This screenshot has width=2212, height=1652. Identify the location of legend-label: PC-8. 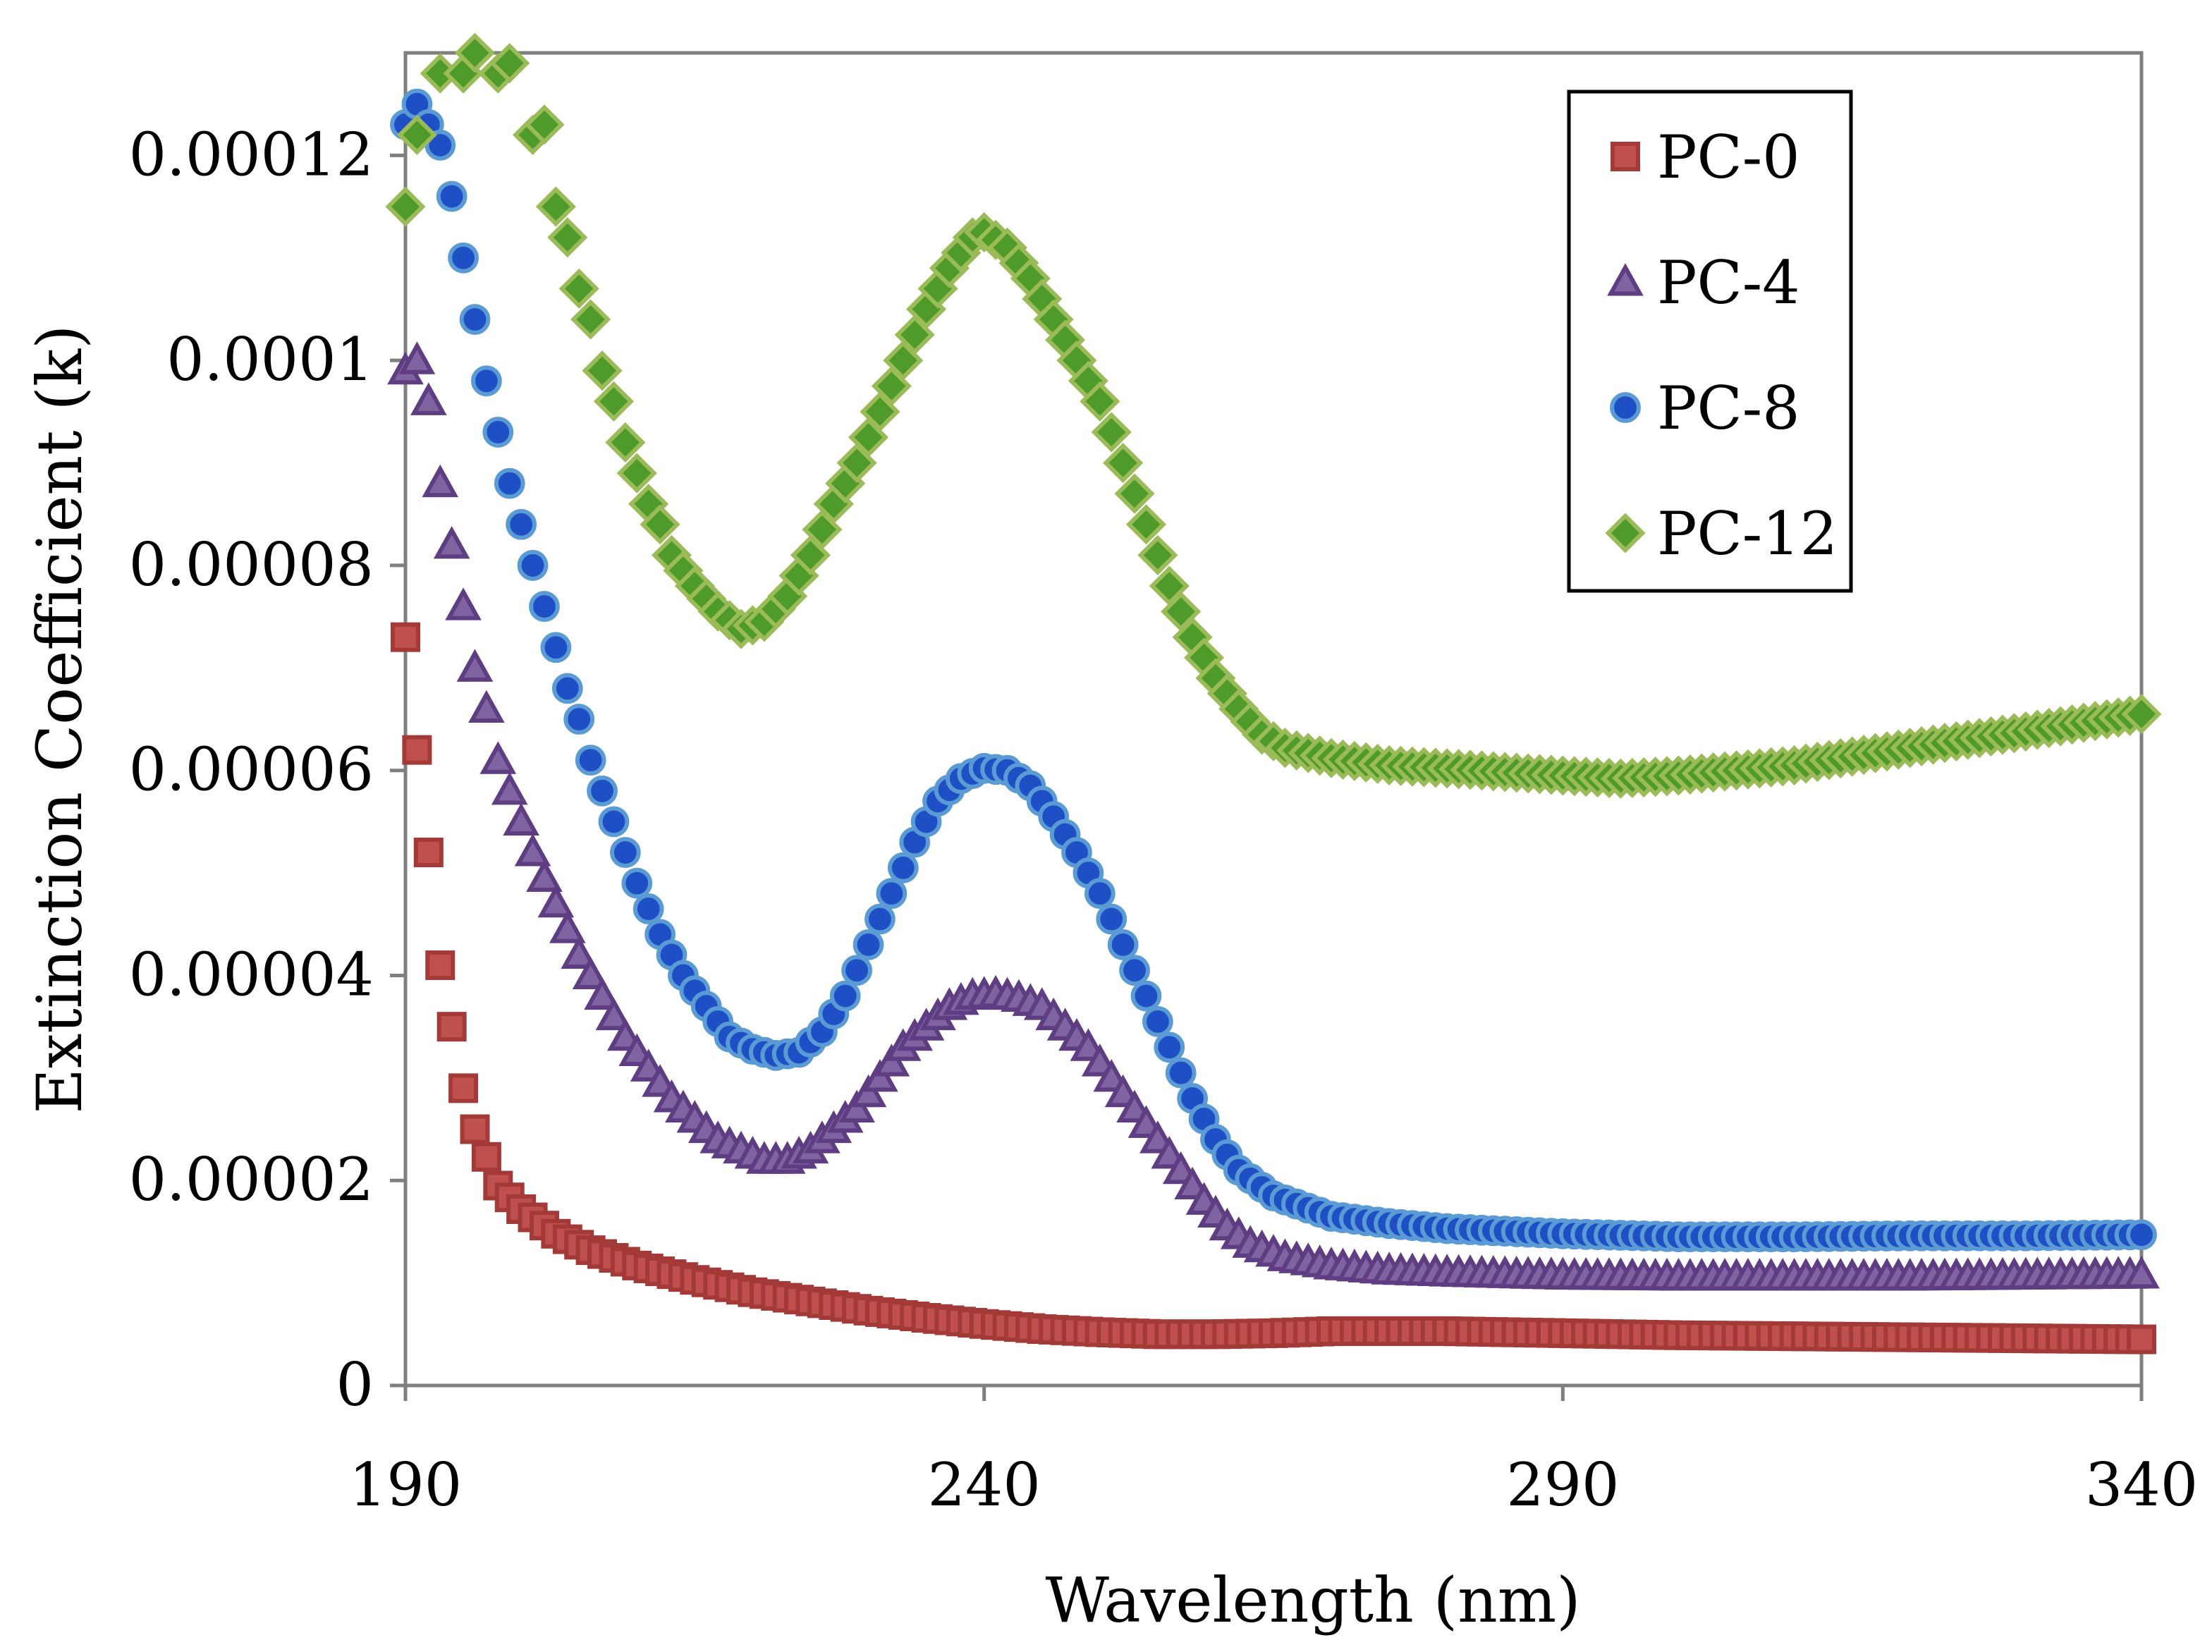
(1728, 408).